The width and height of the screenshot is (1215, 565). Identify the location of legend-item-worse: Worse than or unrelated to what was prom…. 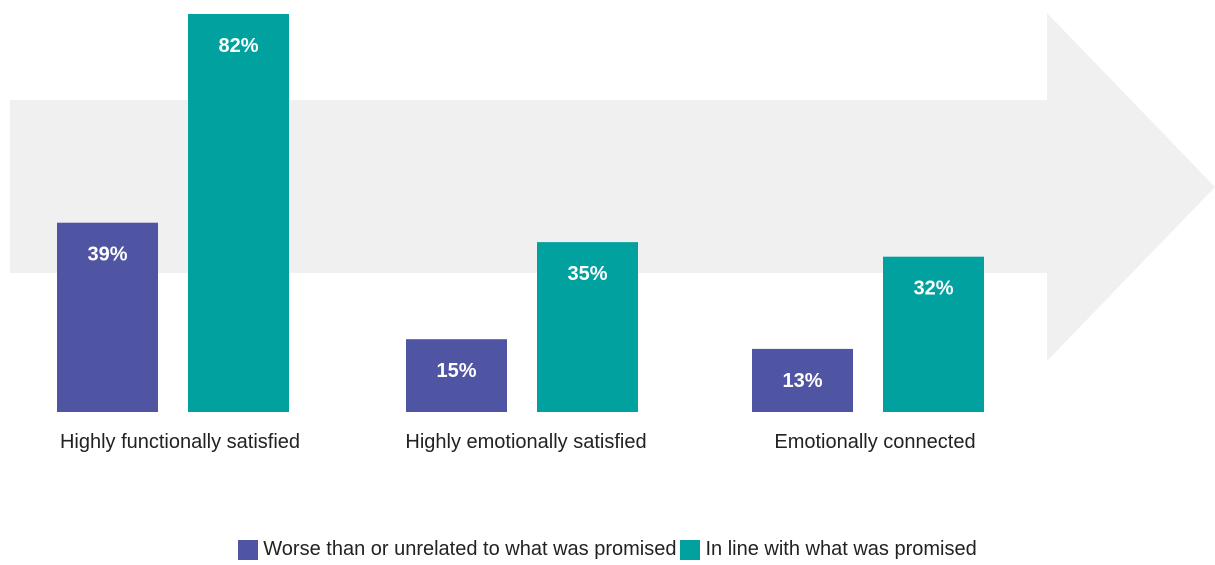
(457, 549).